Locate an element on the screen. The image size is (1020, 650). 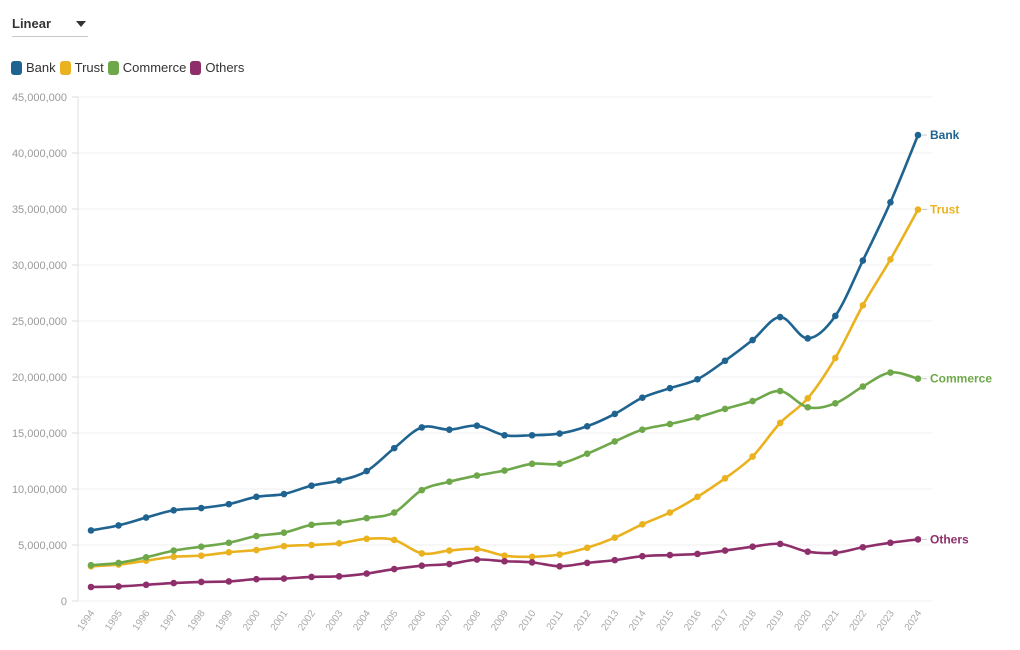
legend-item-trust: Trust is located at coordinates (81, 67).